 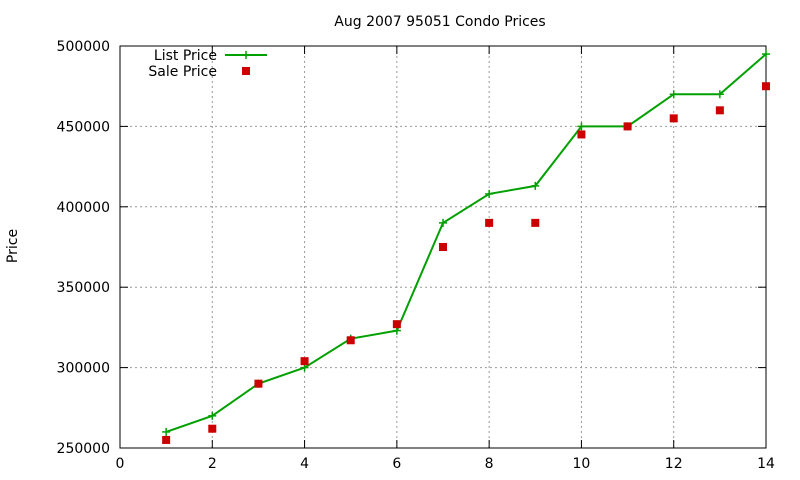 What do you see at coordinates (182, 72) in the screenshot?
I see `legend-label: Sale Price` at bounding box center [182, 72].